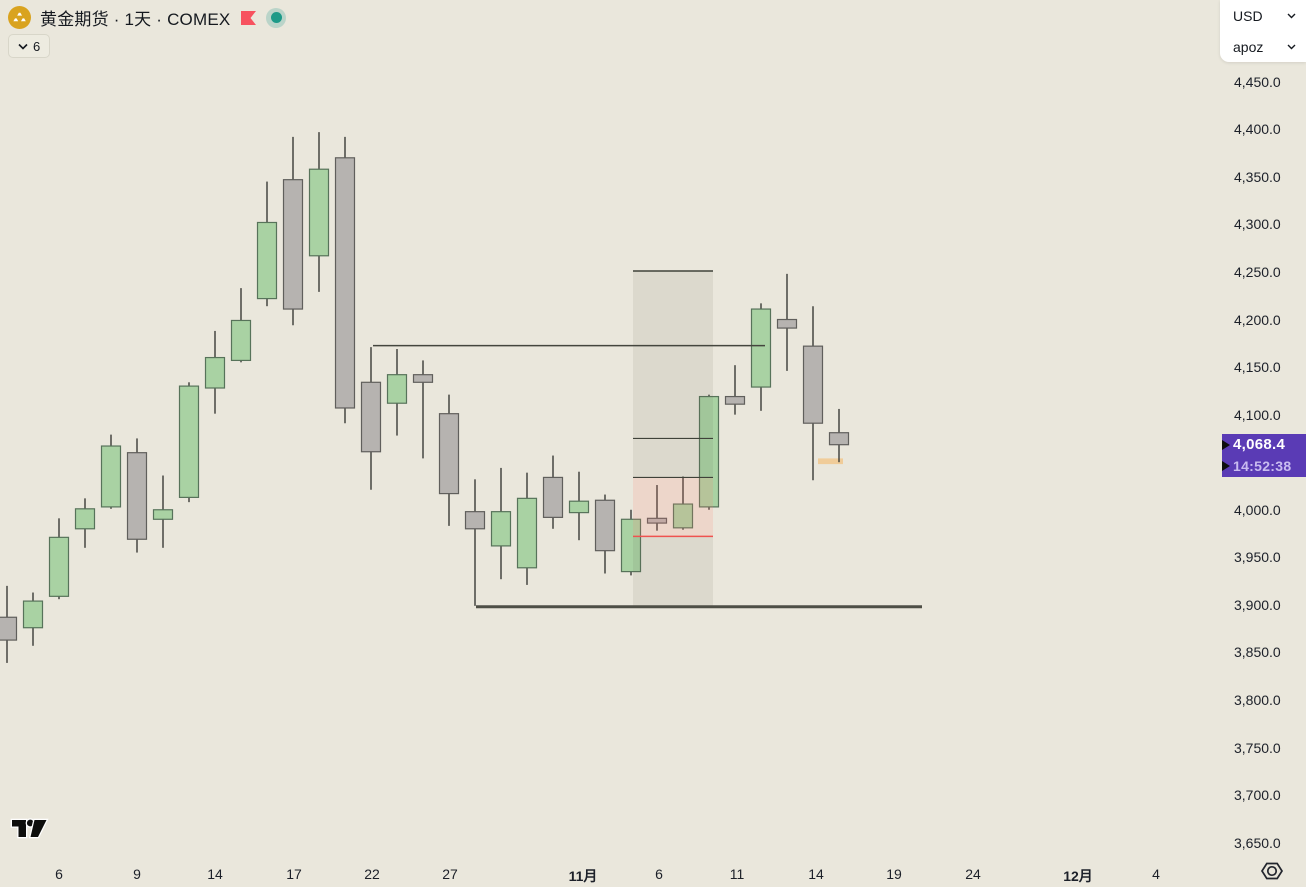  What do you see at coordinates (1259, 445) in the screenshot?
I see `last-price-value: 4,068.4` at bounding box center [1259, 445].